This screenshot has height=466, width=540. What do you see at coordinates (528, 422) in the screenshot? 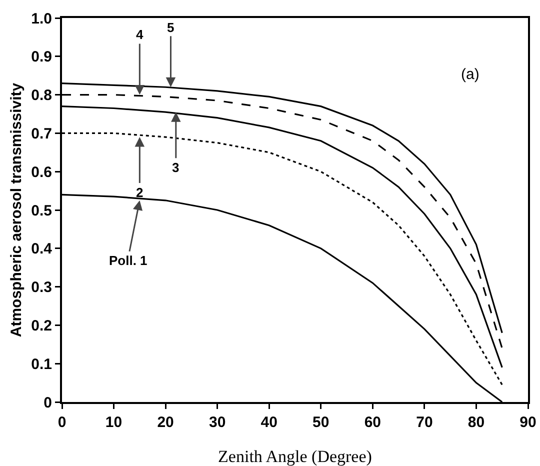
I see `x-tick-label: 90` at bounding box center [528, 422].